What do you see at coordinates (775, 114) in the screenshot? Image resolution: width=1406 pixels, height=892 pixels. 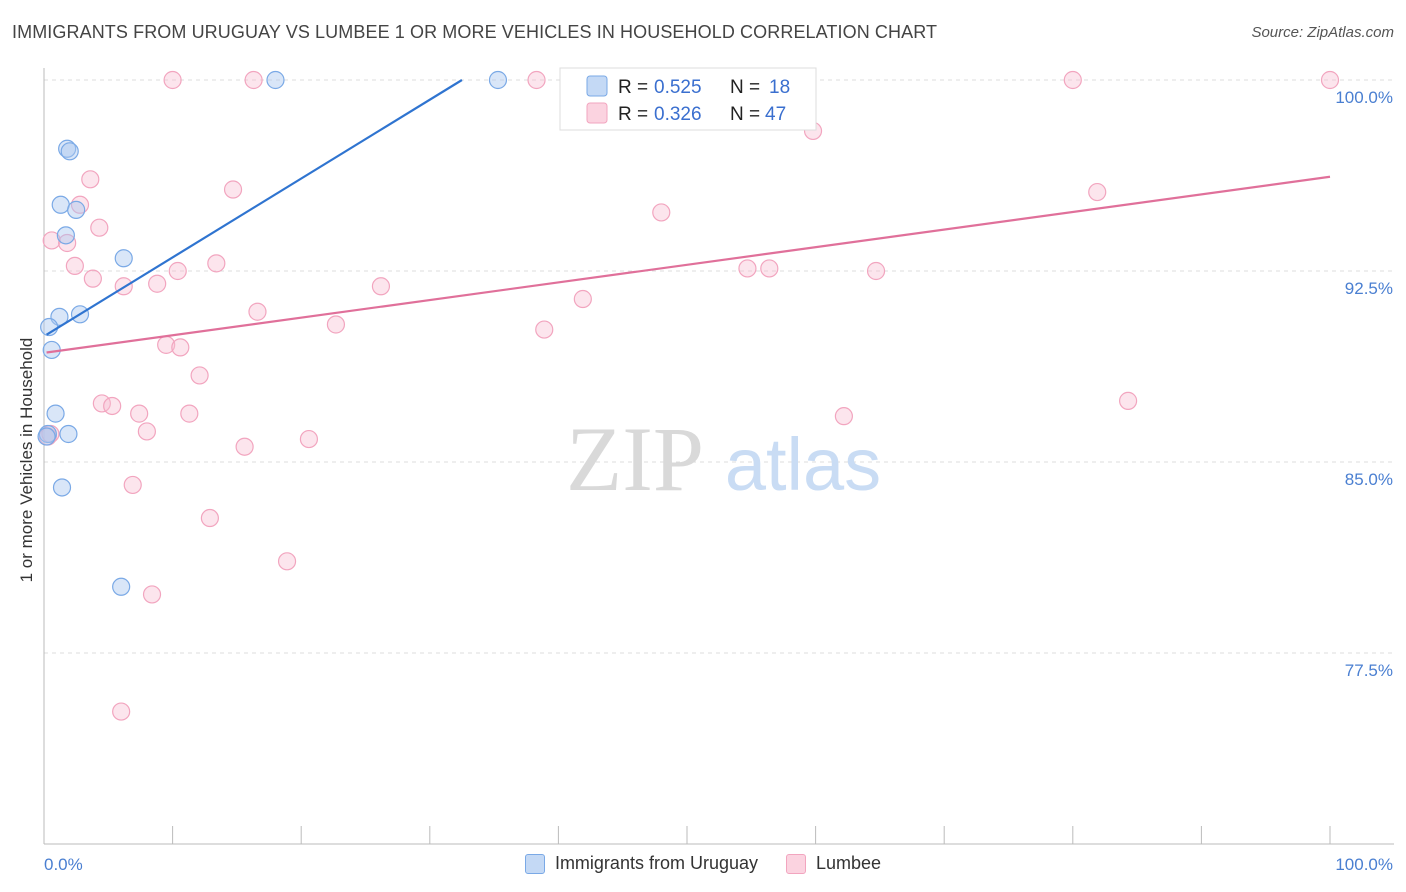 I see `legend-n-value-lumbee: 47` at bounding box center [775, 114].